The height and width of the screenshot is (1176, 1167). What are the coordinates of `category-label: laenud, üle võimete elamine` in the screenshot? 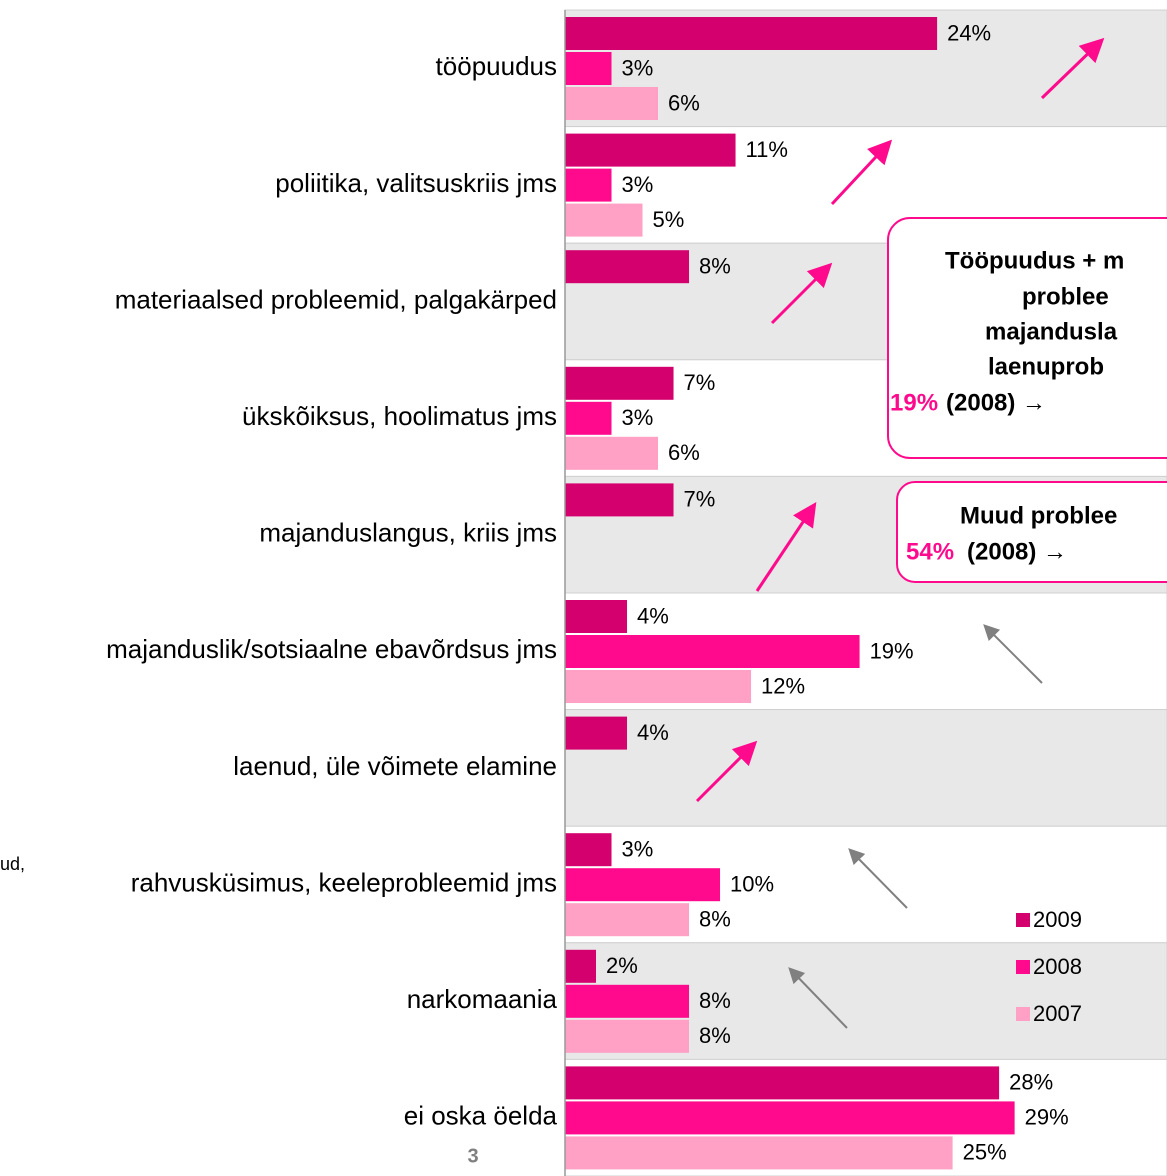 It's located at (395, 766).